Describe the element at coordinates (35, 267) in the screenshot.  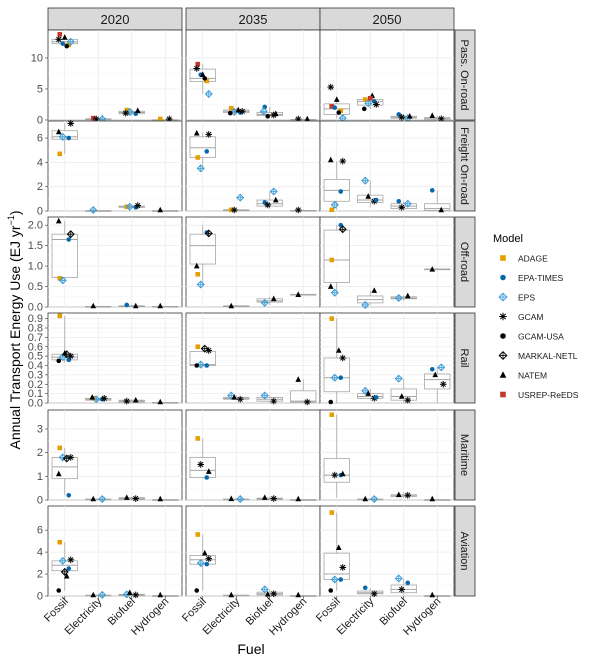
I see `y-tick-label: 1.0` at that location.